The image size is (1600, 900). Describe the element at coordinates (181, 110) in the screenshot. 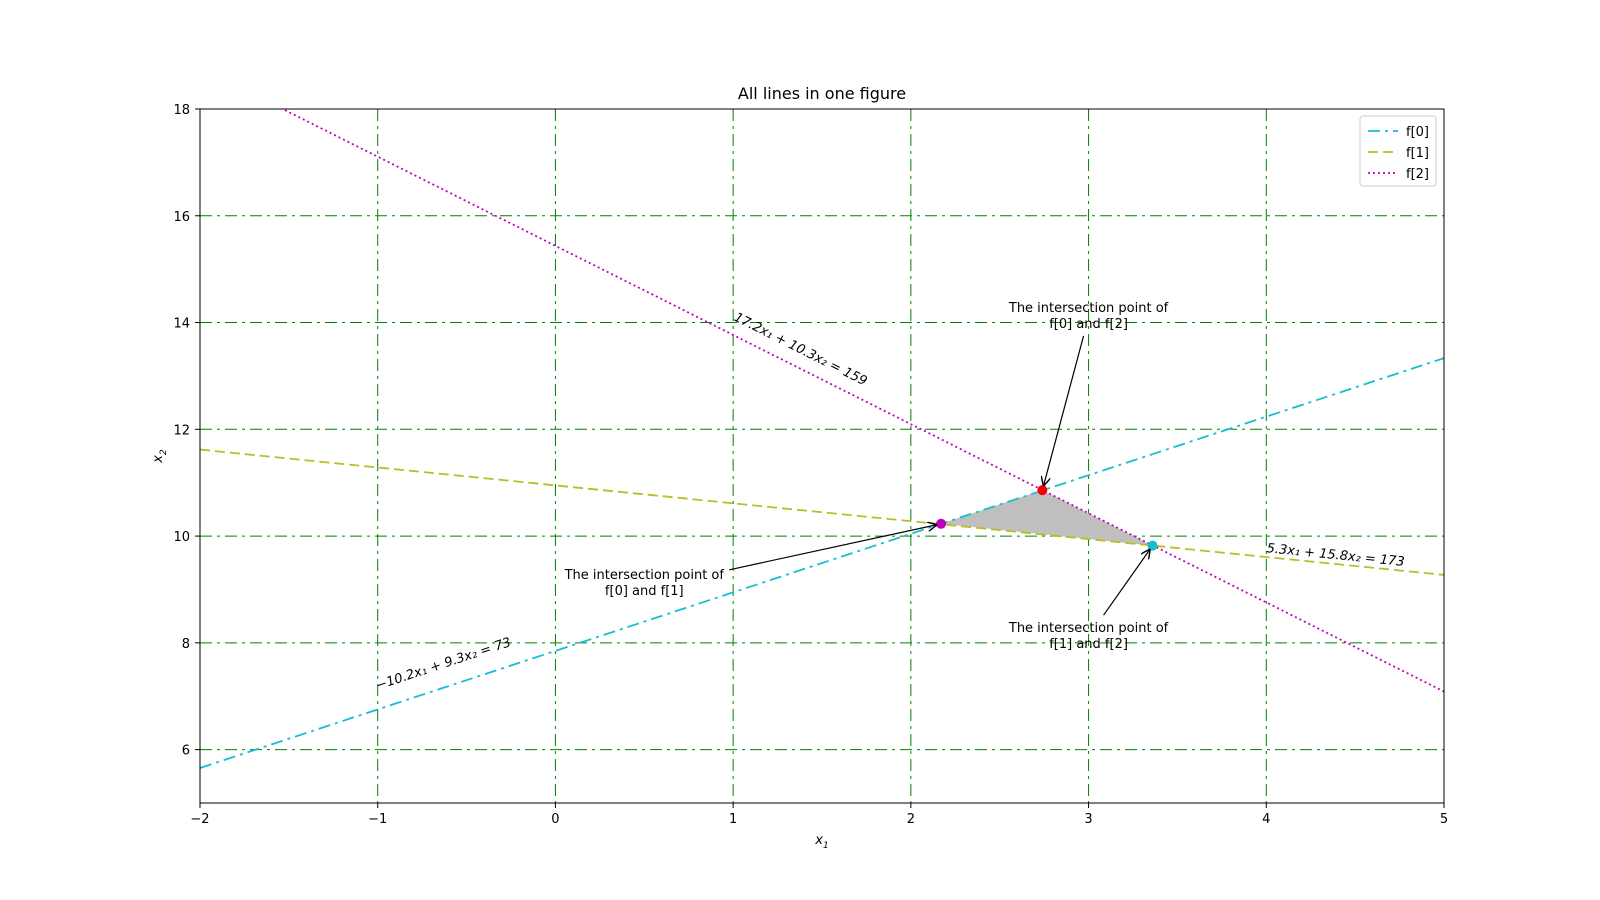

I see `y-tick-label: 18` at that location.